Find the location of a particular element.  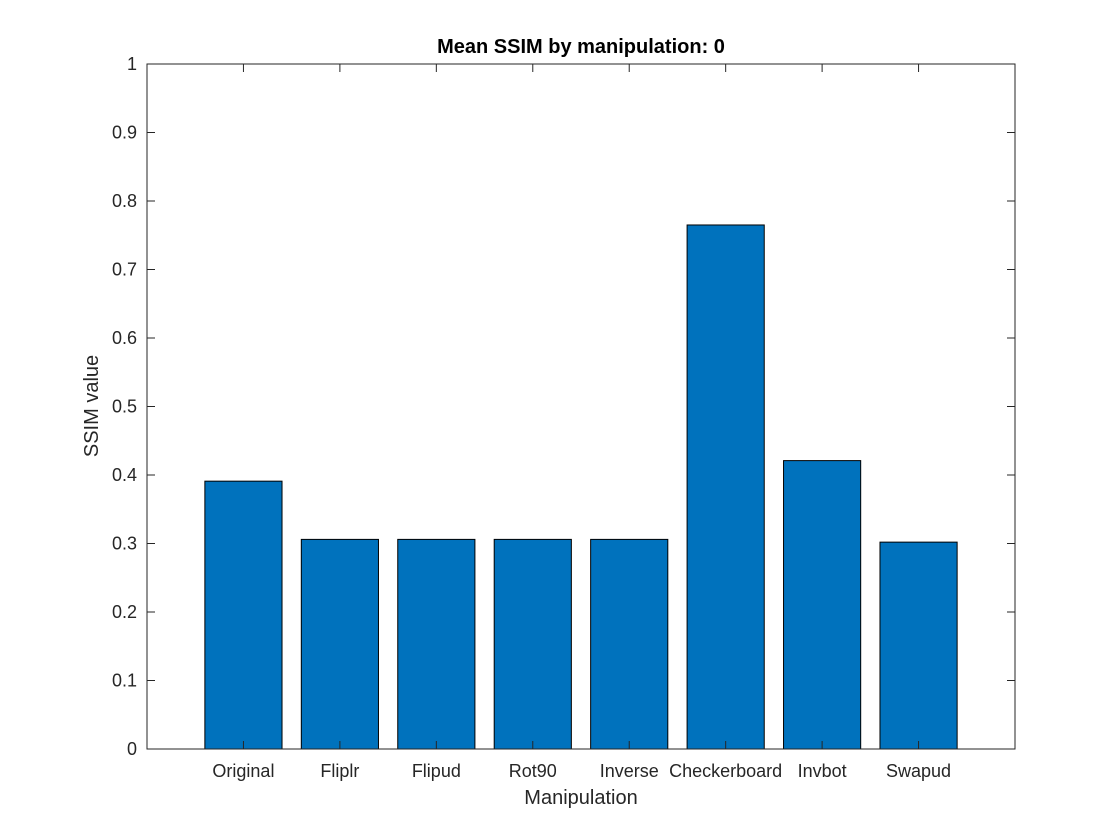

bar-inverse is located at coordinates (629, 644).